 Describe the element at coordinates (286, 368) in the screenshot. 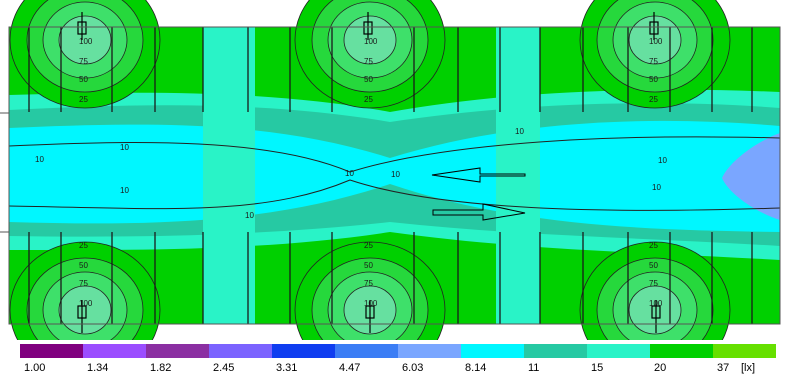

I see `legend-label-5: 3.31` at that location.